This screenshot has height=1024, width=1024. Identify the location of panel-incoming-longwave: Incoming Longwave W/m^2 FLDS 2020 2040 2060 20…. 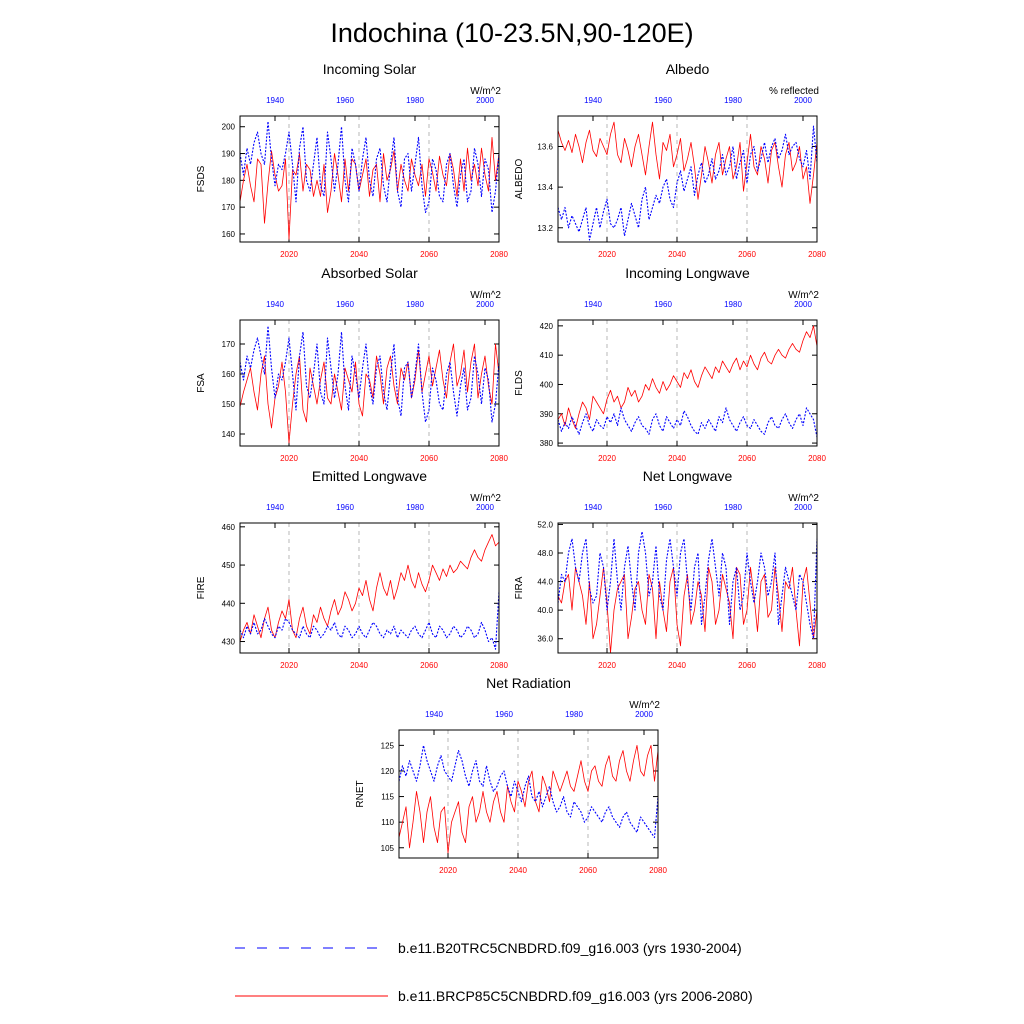
(670, 364).